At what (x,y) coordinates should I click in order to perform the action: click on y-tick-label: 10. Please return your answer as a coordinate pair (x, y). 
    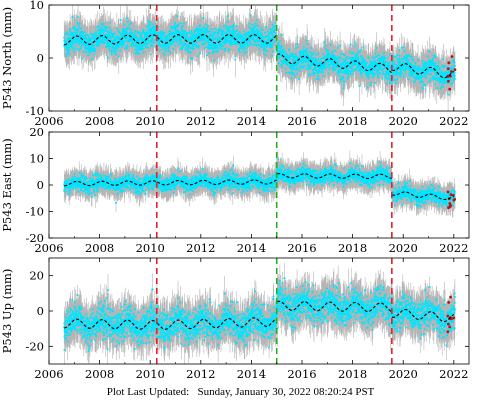
    Looking at the image, I should click on (36, 6).